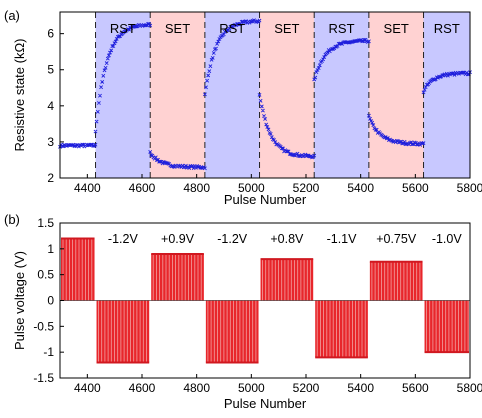 The height and width of the screenshot is (418, 482). Describe the element at coordinates (45, 223) in the screenshot. I see `y-tick-label: 1.5` at that location.